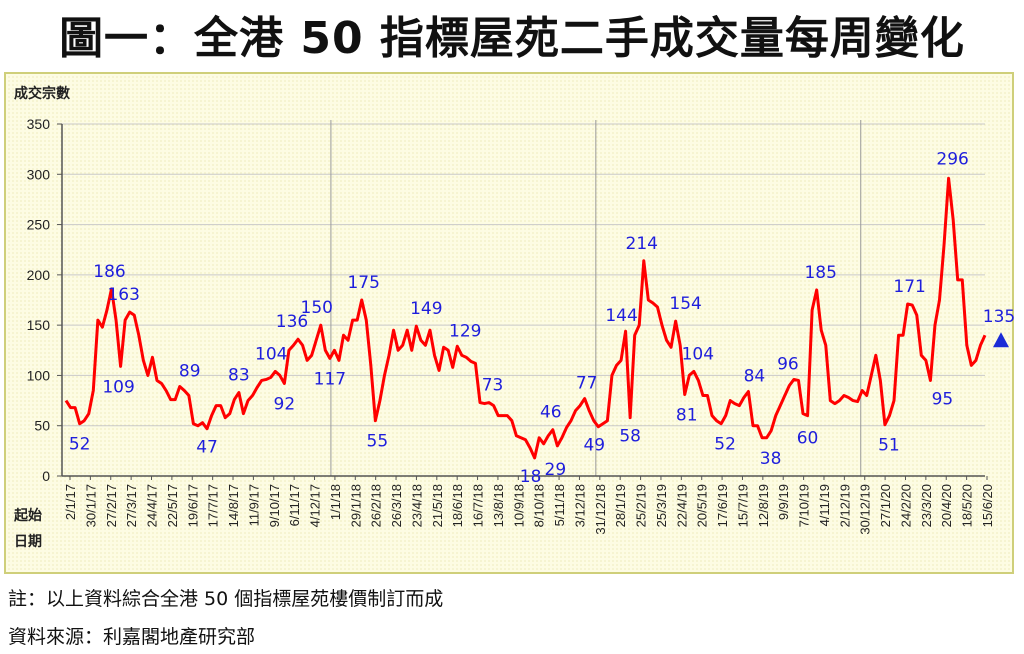 The image size is (1024, 654). Describe the element at coordinates (39, 124) in the screenshot. I see `y-tick-label: 350` at that location.